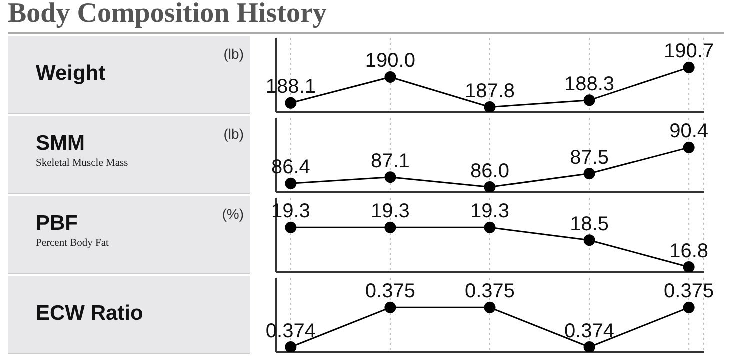 Image resolution: width=732 pixels, height=362 pixels. I want to click on data-label: 16.8, so click(689, 251).